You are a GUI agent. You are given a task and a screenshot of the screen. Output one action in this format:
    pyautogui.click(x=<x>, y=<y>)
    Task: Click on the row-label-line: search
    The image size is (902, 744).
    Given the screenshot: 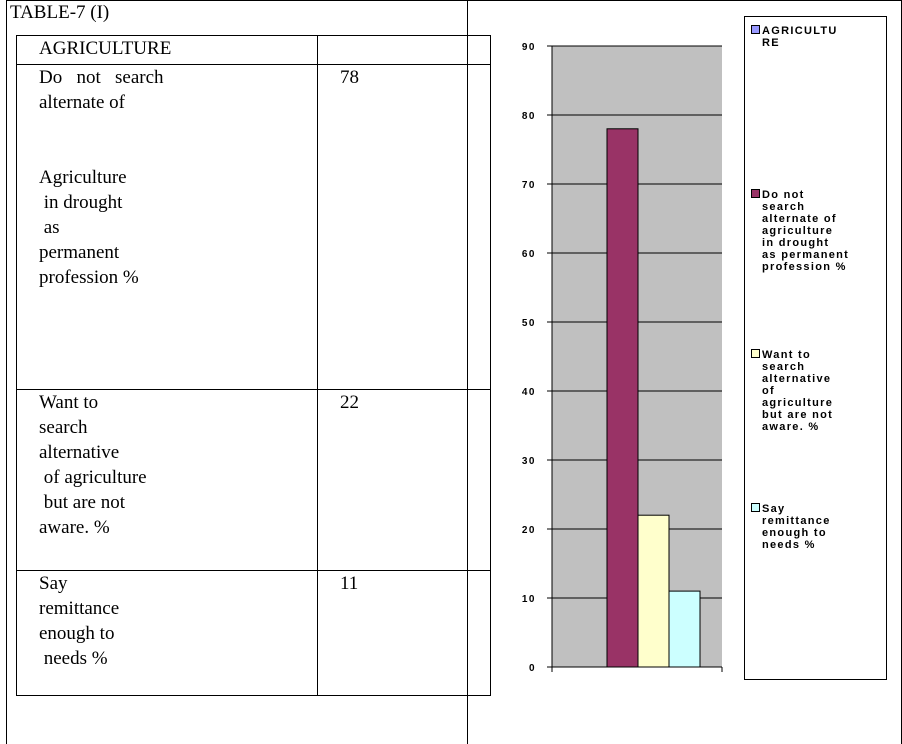 What is the action you would take?
    pyautogui.click(x=63, y=427)
    